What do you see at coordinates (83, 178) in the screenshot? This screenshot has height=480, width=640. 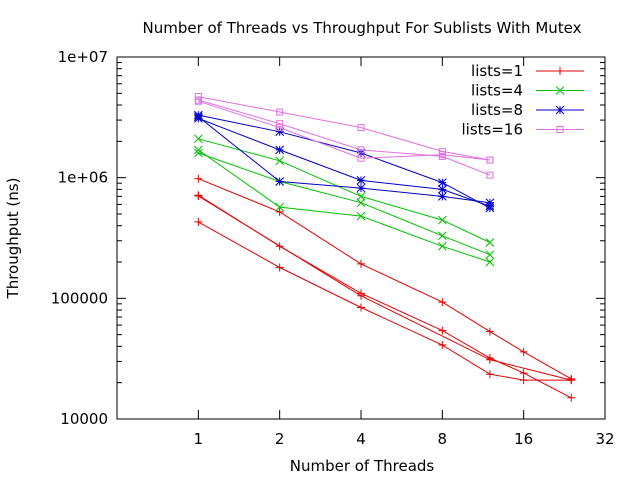 I see `y-tick-label: 1e+06` at bounding box center [83, 178].